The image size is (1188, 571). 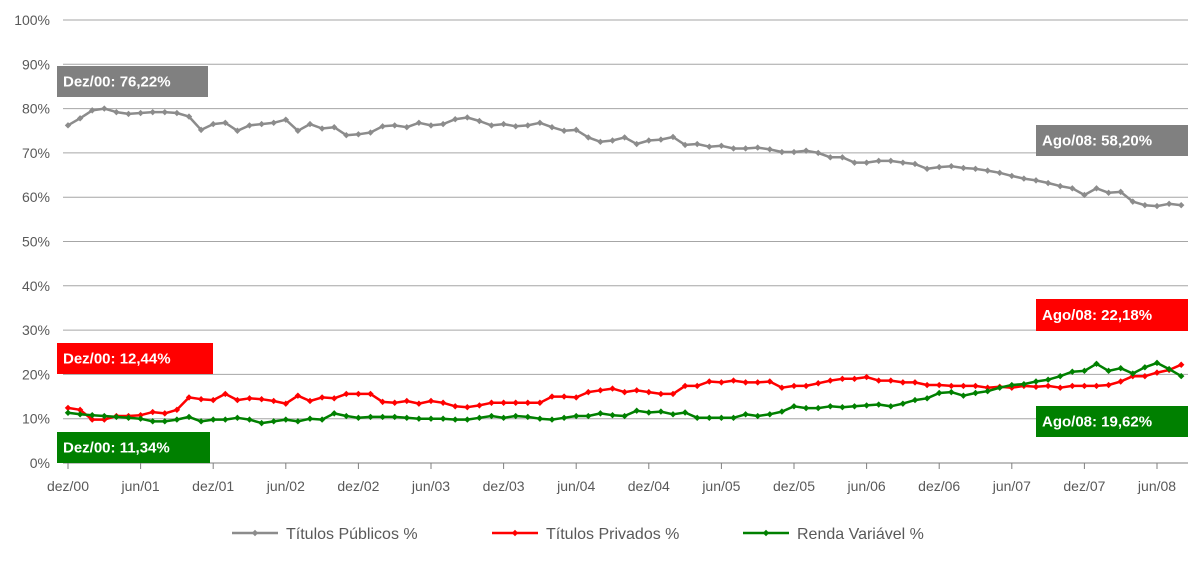 I want to click on y-tick-label: 30%, so click(x=36, y=330).